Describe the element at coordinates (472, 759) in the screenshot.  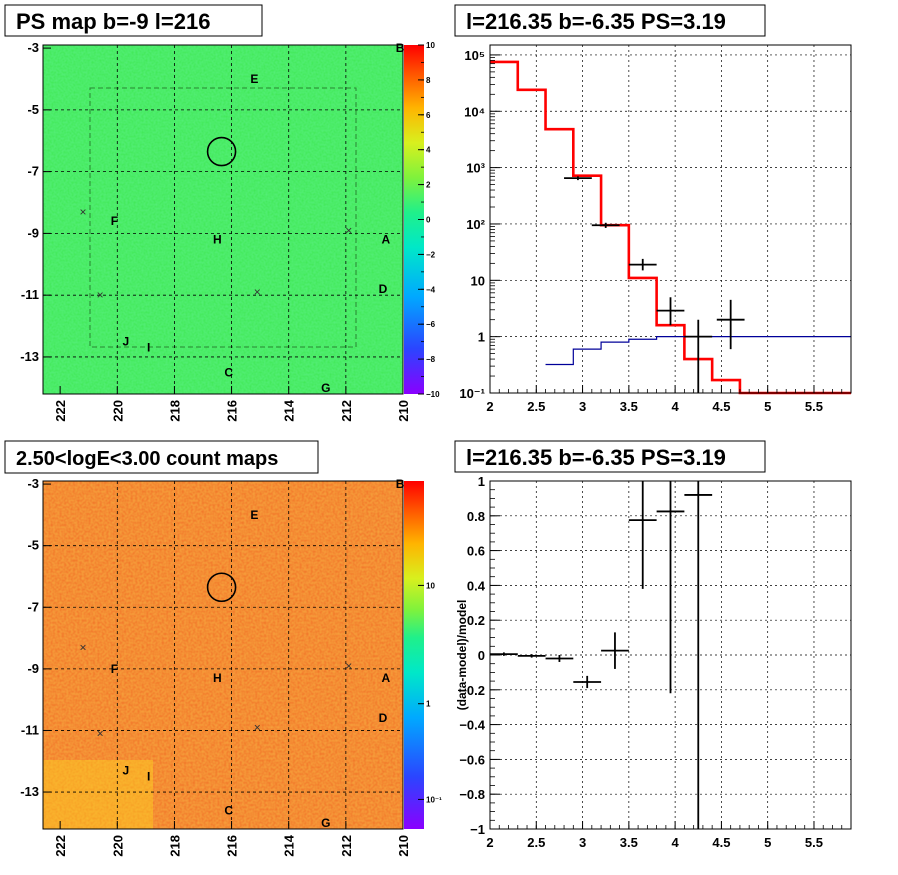
I see `y-tick-label: −0.6` at that location.